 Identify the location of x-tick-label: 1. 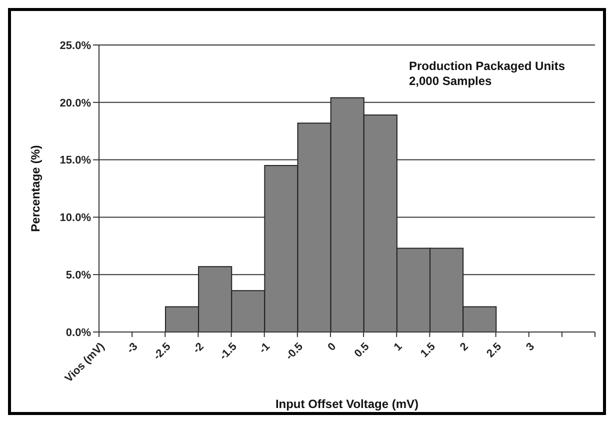
(398, 347).